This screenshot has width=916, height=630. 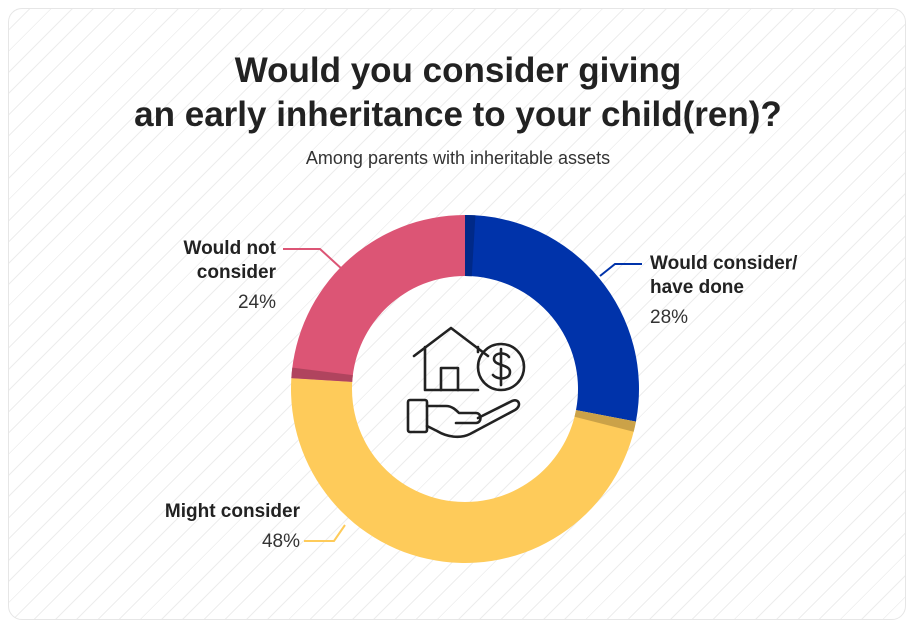 What do you see at coordinates (232, 526) in the screenshot?
I see `slice-label-might-consider: Might consider 48%` at bounding box center [232, 526].